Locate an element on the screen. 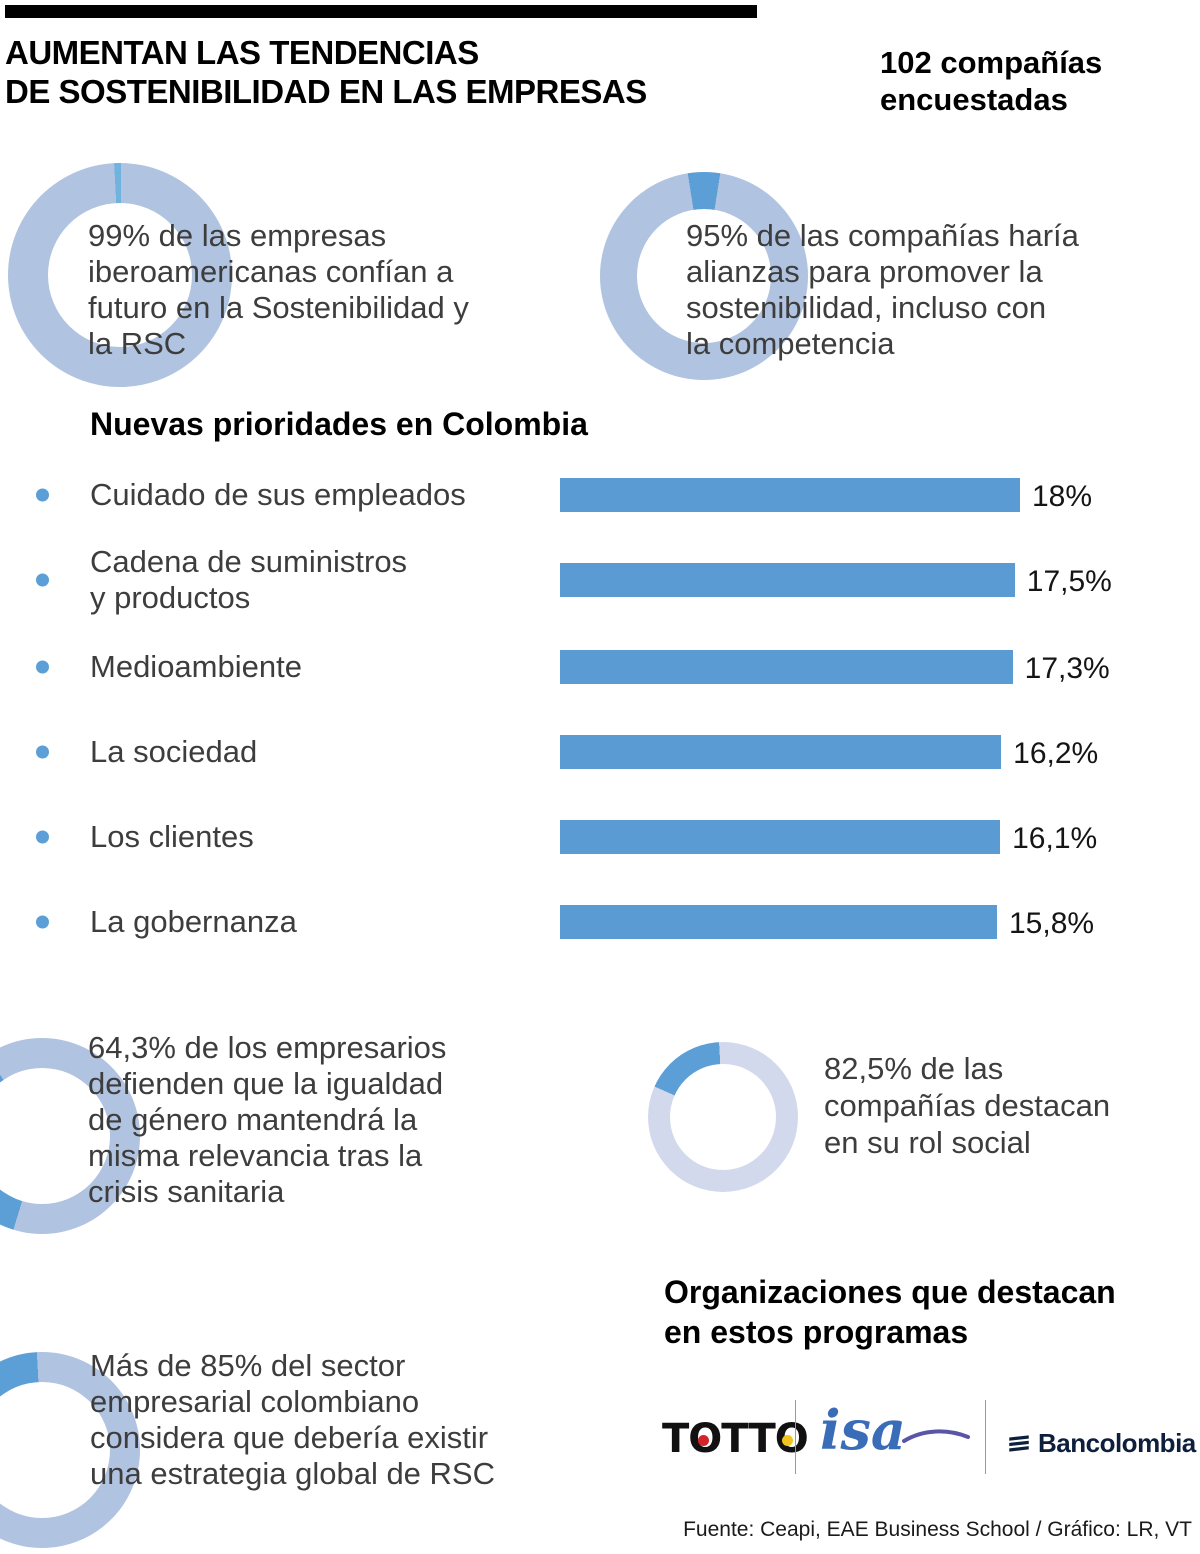 The height and width of the screenshot is (1554, 1200). priority-label: La gobernanza is located at coordinates (193, 921).